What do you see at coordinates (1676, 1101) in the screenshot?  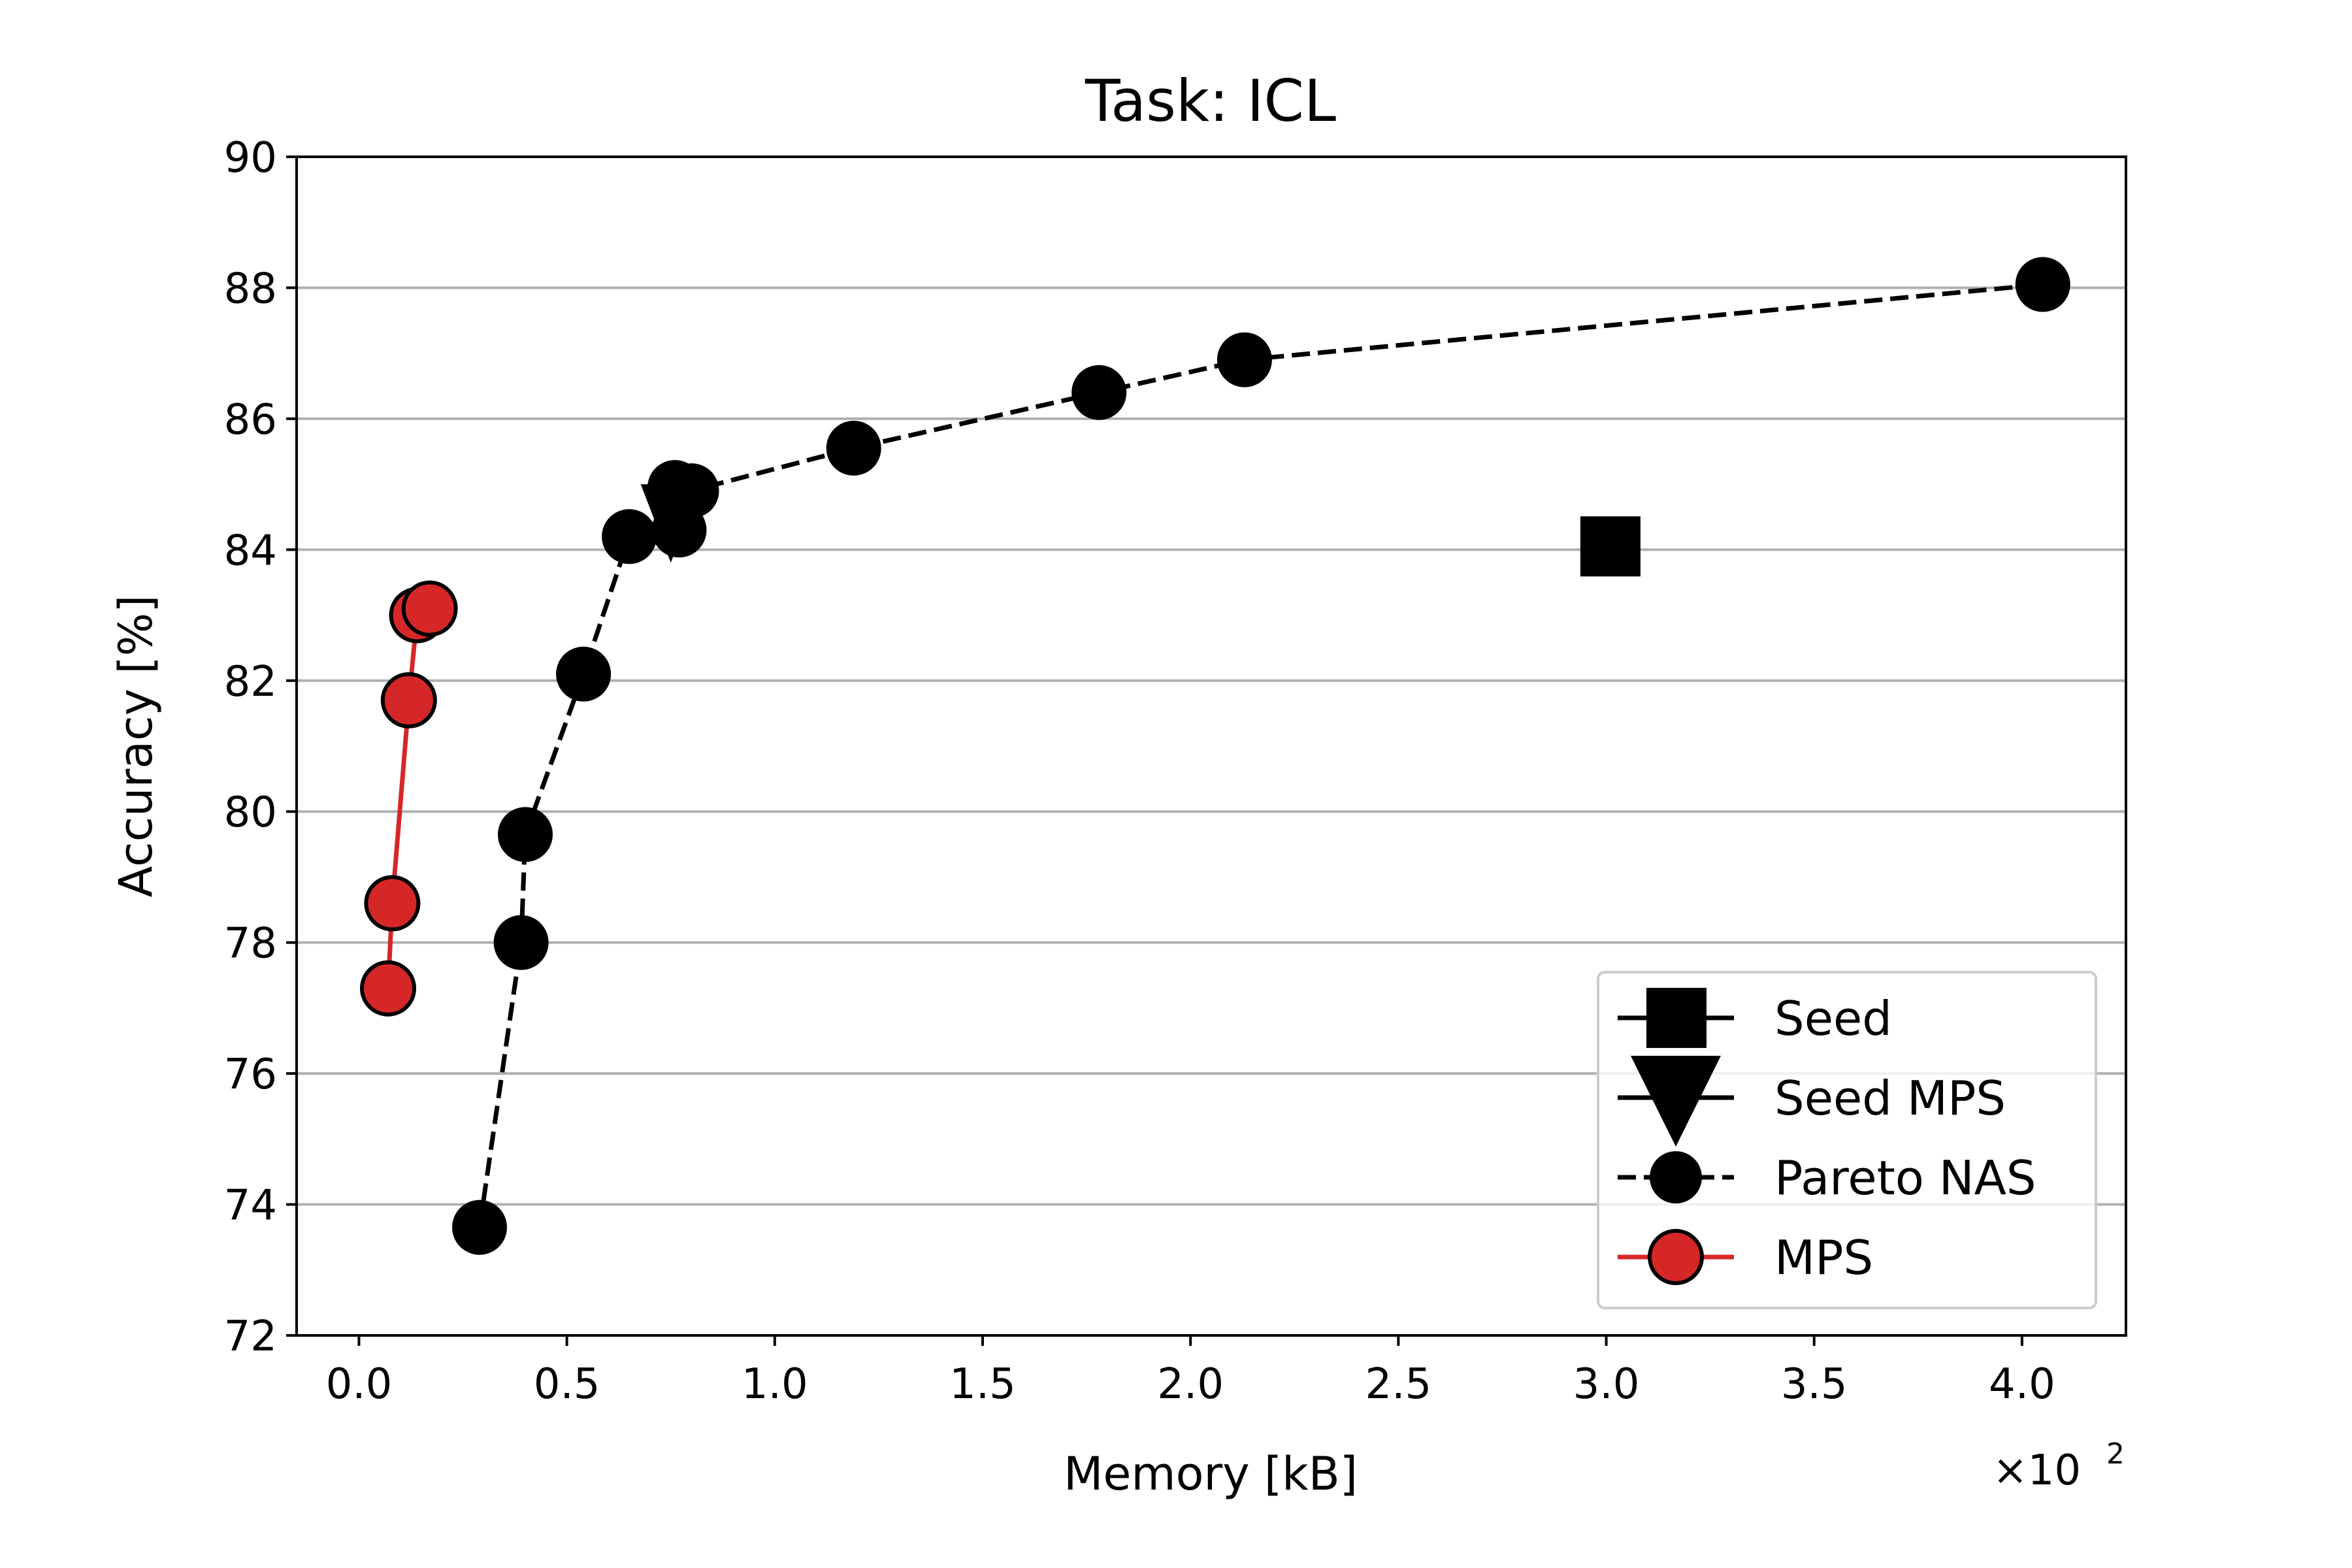 I see `legend-marker-seed-mps` at bounding box center [1676, 1101].